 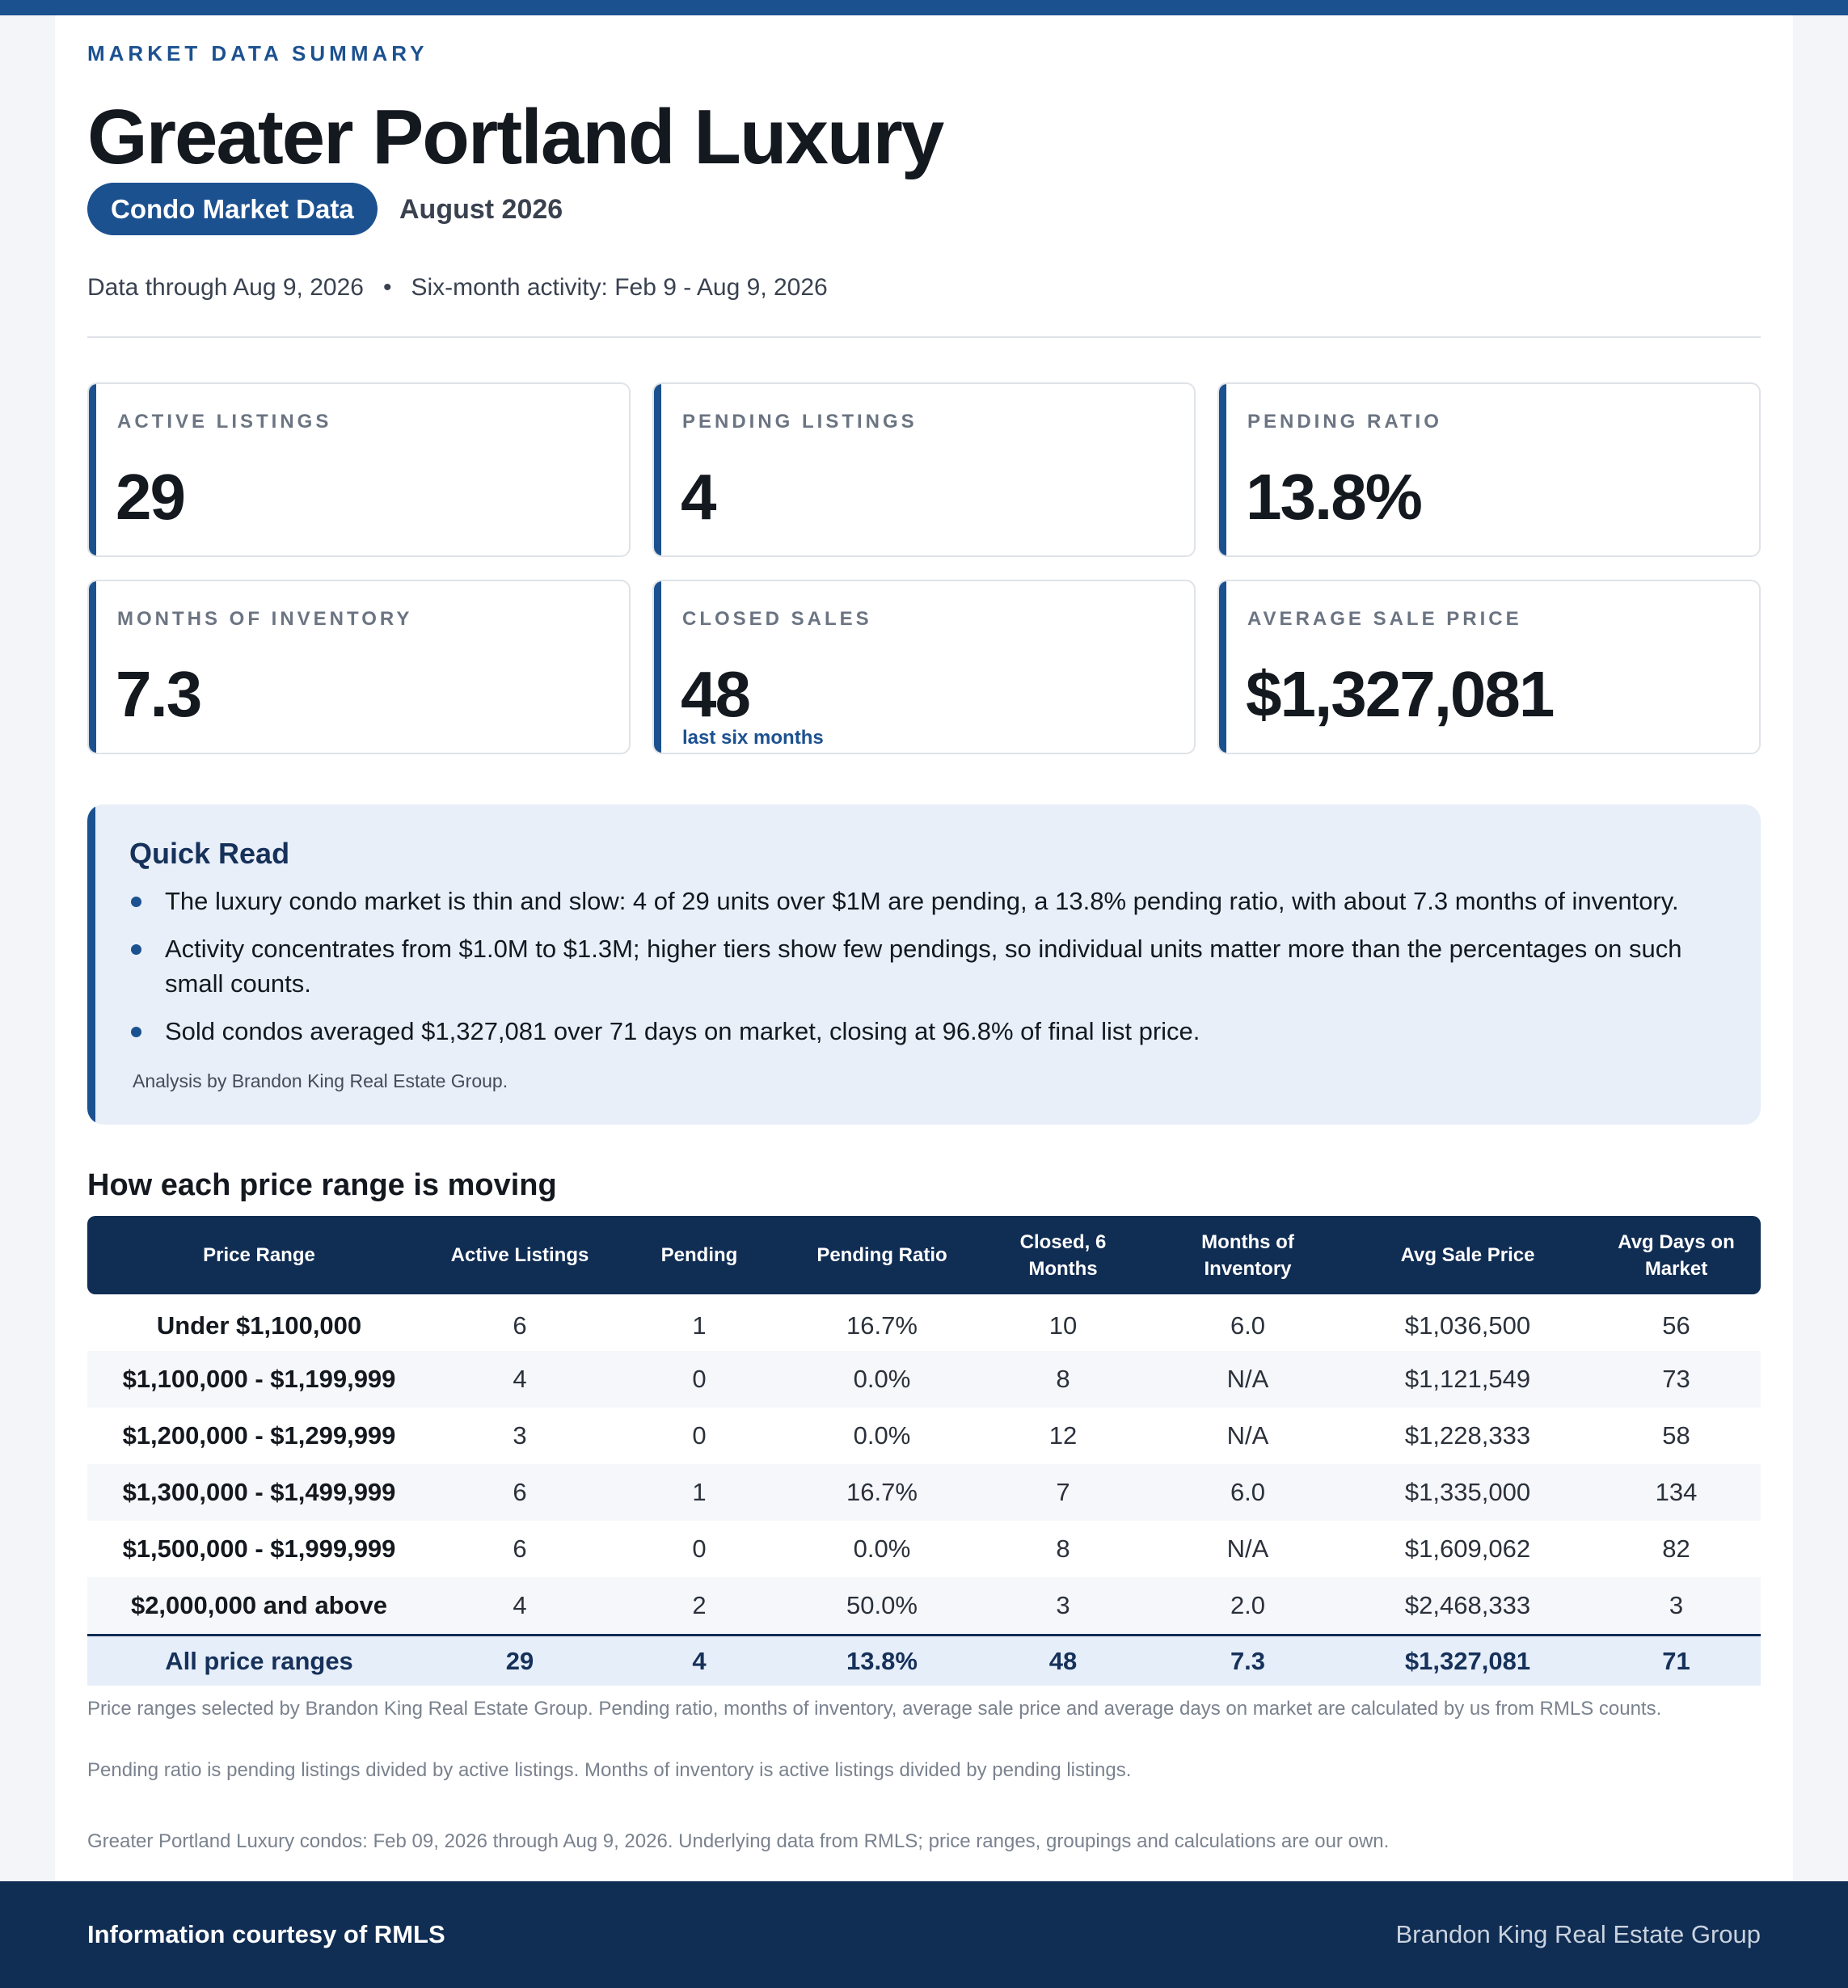 I want to click on total-cell: 13.8%, so click(x=882, y=1660).